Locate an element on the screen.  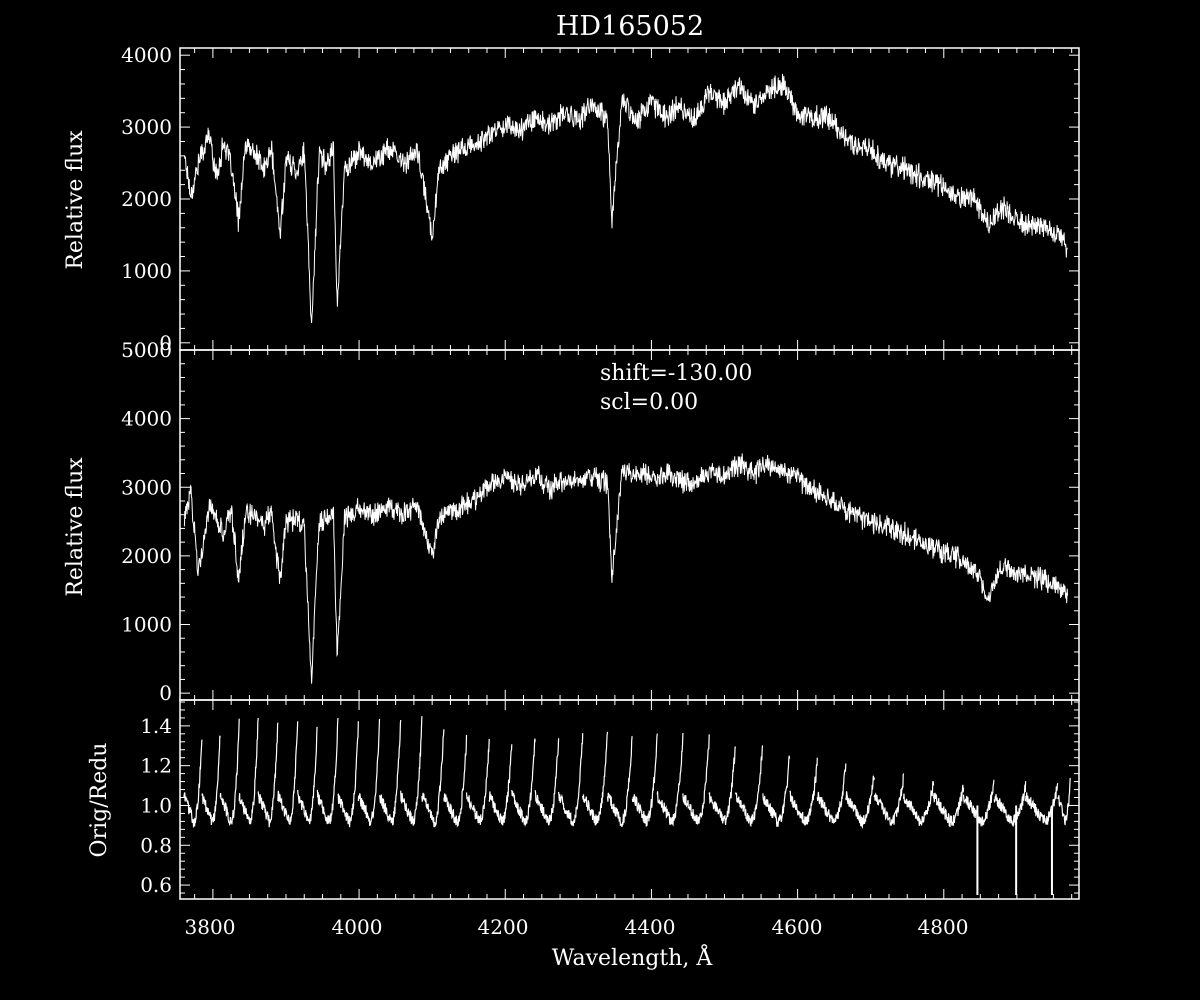
x-tick-label: 4200 is located at coordinates (503, 927).